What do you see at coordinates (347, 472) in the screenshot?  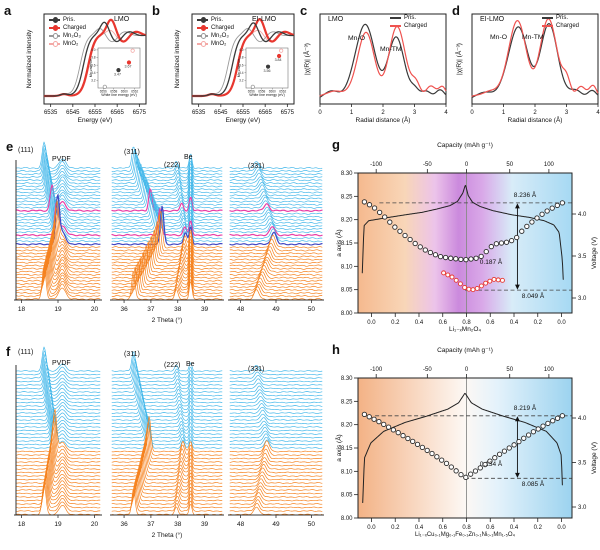 I see `svg-text: 8.10` at bounding box center [347, 472].